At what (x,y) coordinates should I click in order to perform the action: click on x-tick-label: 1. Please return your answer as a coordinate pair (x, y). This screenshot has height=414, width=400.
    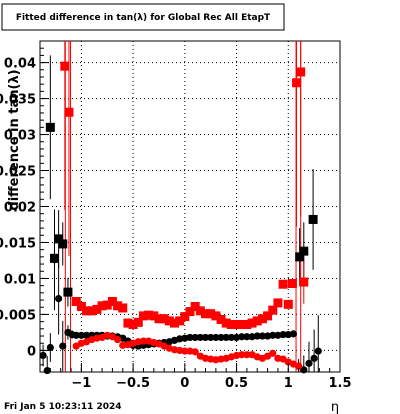
    Looking at the image, I should click on (288, 383).